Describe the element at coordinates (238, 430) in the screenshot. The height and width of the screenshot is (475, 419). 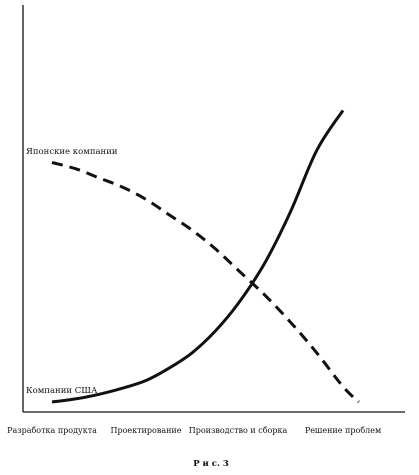
I see `x-tick-label: Производство и сборка` at that location.